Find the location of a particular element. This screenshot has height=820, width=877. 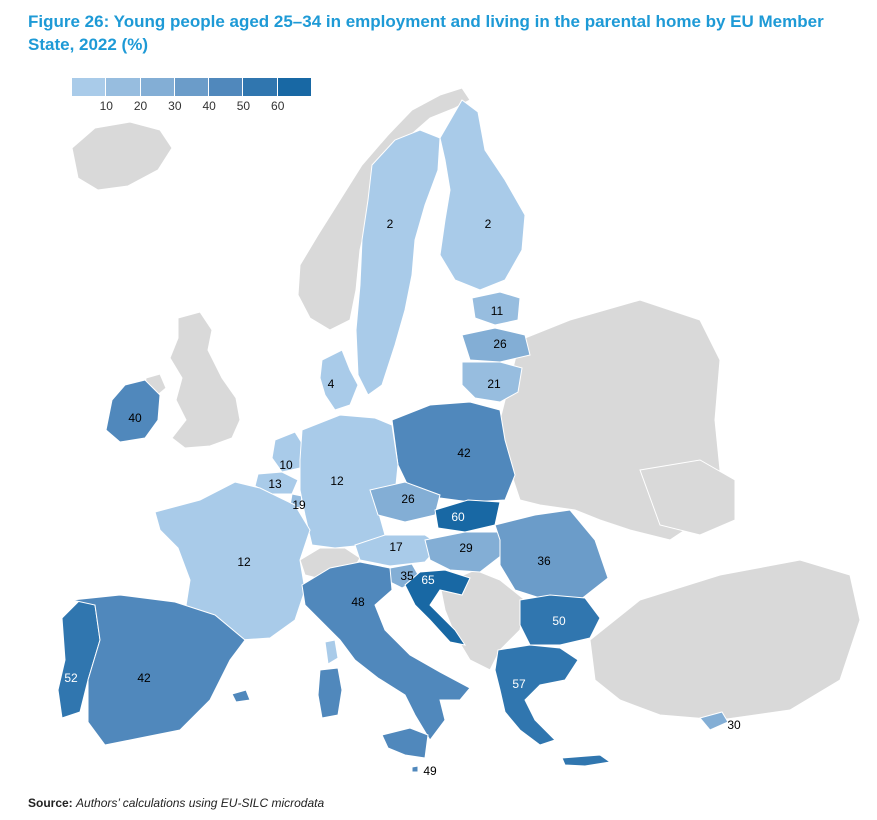

hungary-value: 29 is located at coordinates (466, 548).